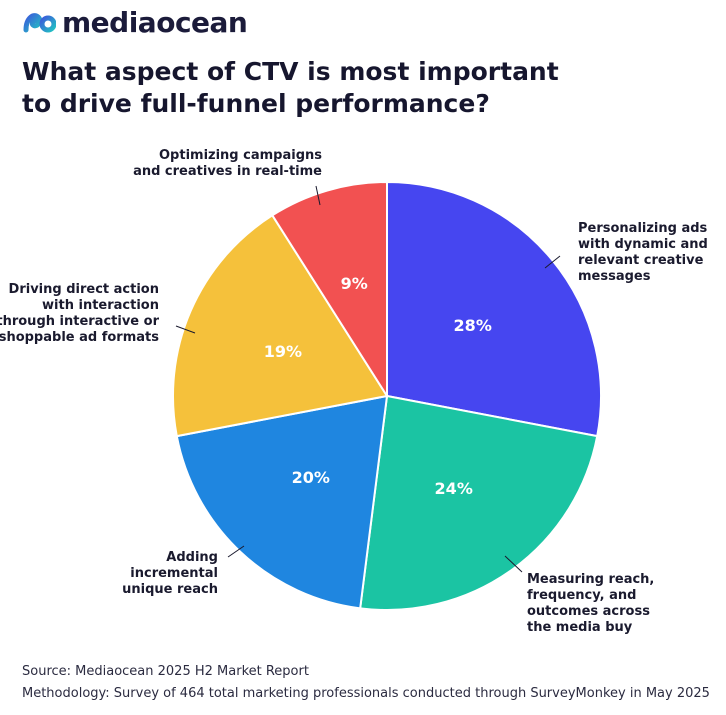  What do you see at coordinates (588, 611) in the screenshot?
I see `category-label-2-line-3: outcomes across` at bounding box center [588, 611].